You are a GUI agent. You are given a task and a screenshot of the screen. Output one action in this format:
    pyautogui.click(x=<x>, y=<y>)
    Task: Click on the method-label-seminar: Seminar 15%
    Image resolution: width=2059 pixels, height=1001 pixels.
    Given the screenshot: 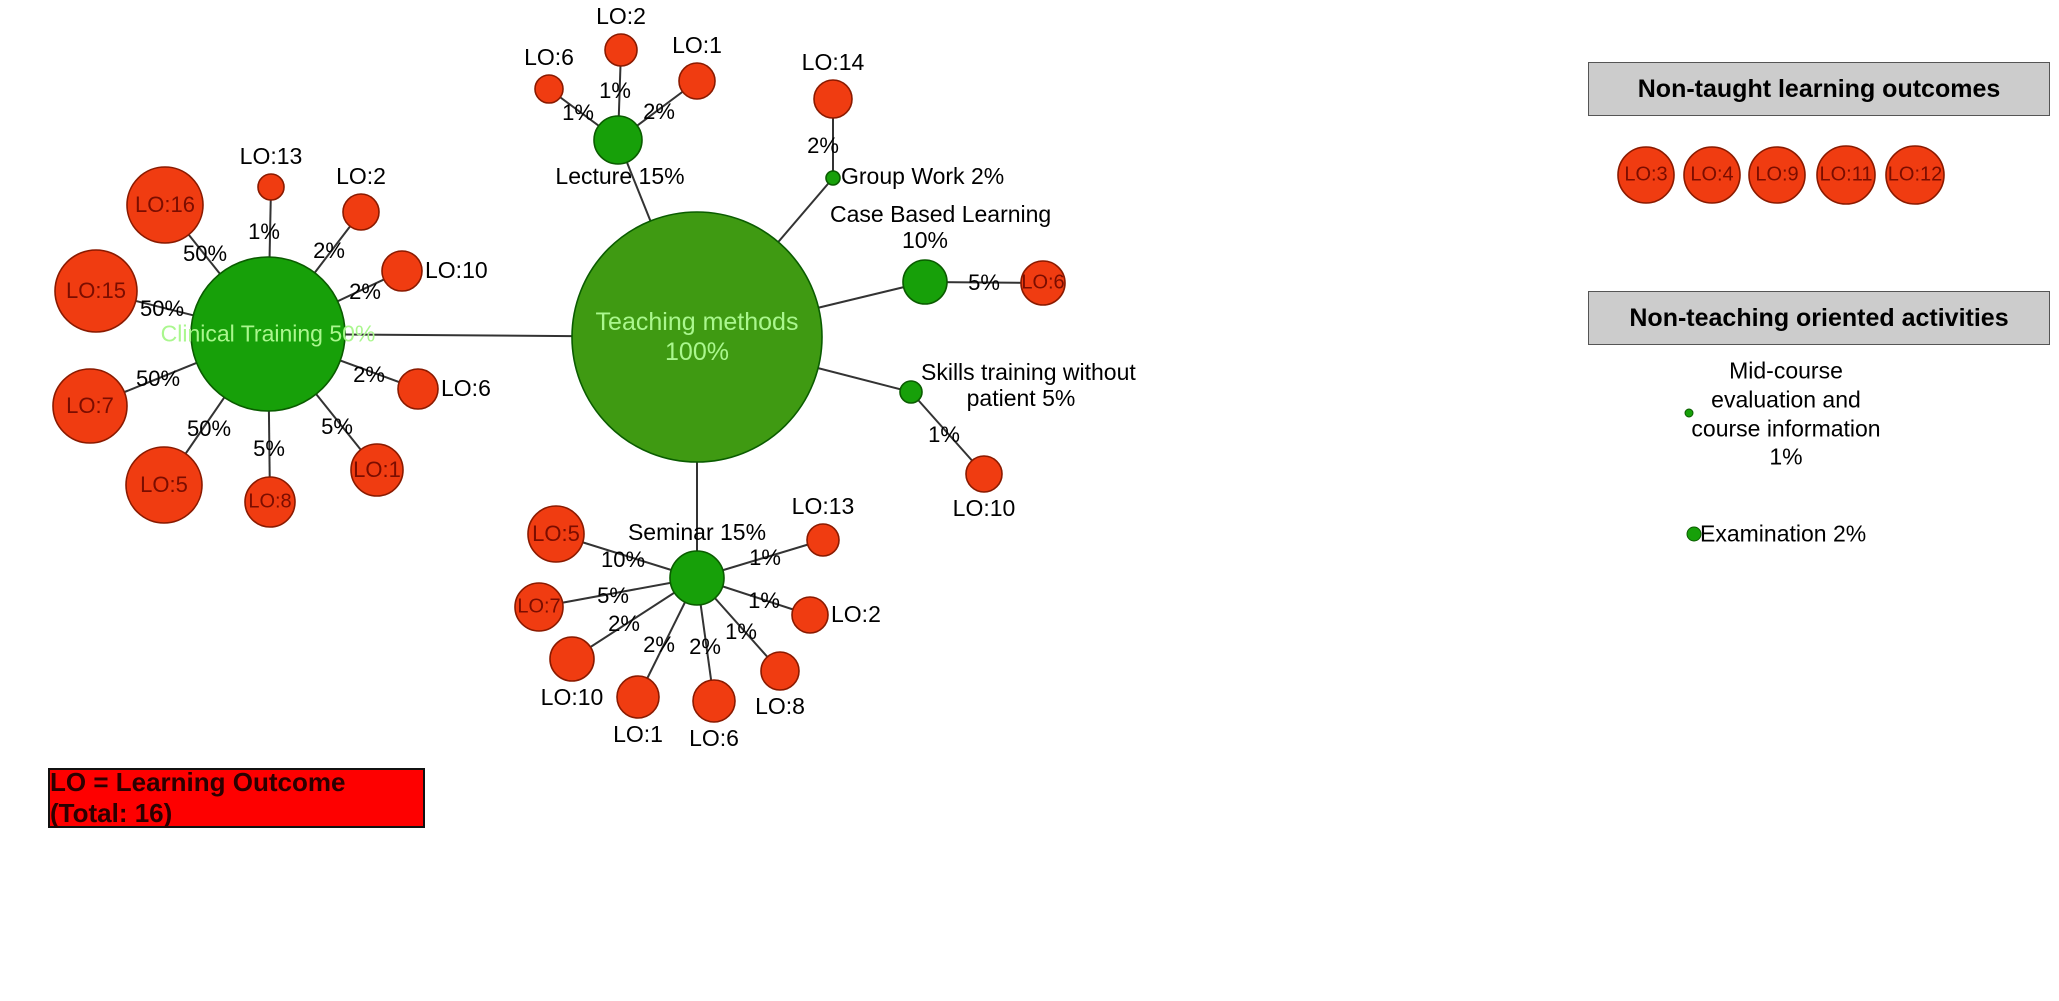 What is the action you would take?
    pyautogui.click(x=697, y=532)
    